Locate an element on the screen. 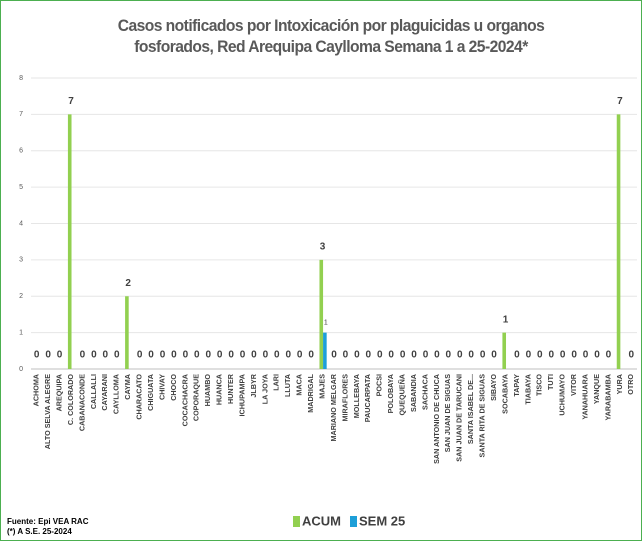  x-tick-label: SAN JUAN DE TARUCANI is located at coordinates (459, 418).